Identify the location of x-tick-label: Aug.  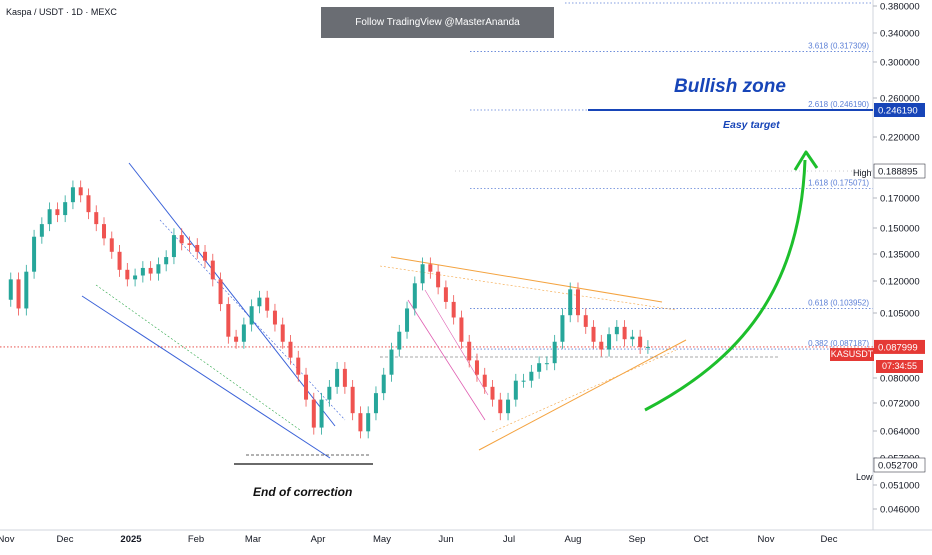
(573, 539).